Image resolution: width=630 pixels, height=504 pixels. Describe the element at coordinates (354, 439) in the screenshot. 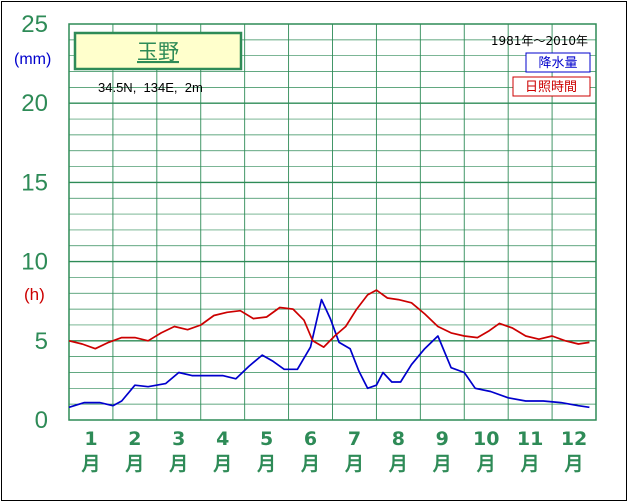

I see `x-tick-month-number: 7` at that location.